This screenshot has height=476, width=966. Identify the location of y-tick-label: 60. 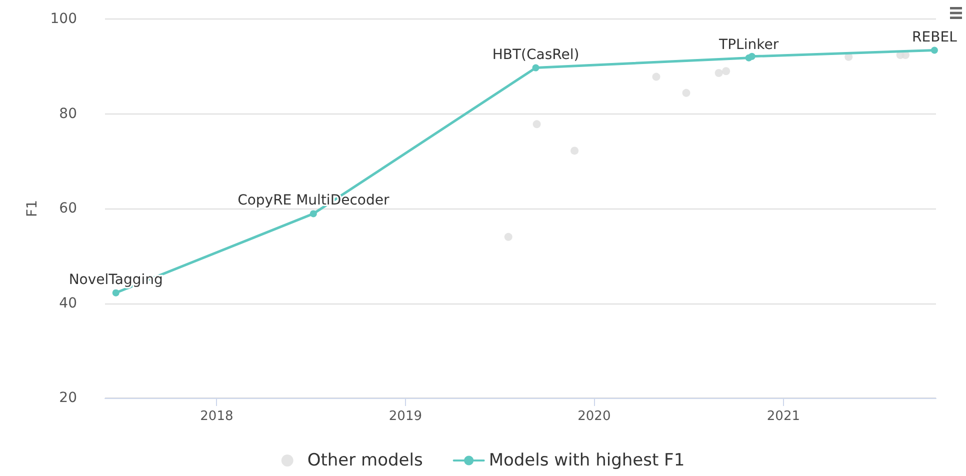
(68, 208).